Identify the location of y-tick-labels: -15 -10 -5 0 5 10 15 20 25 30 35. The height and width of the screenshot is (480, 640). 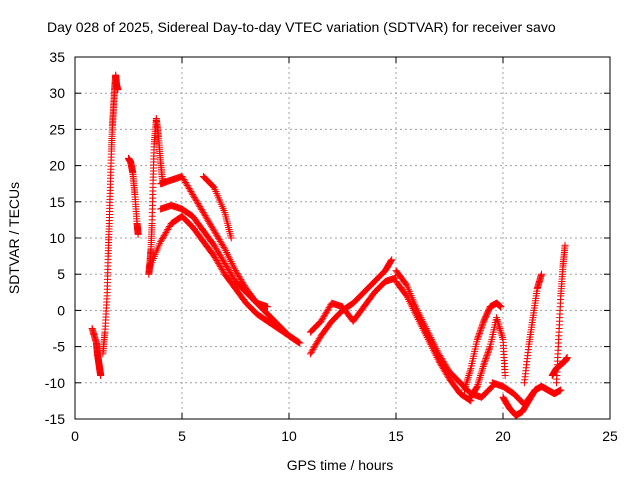
(55, 238).